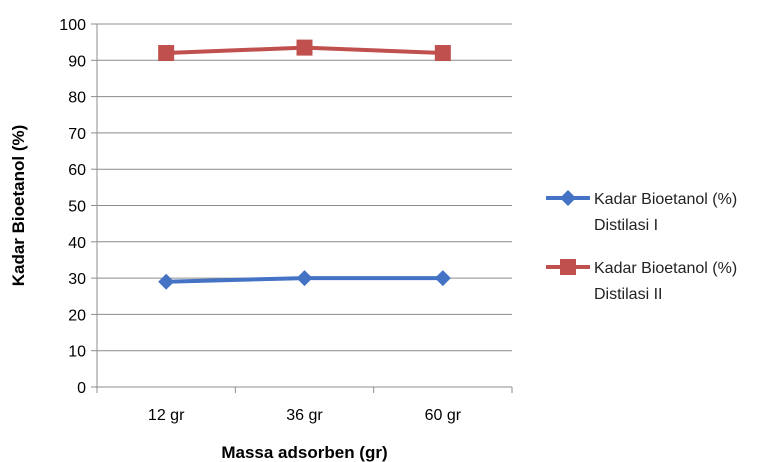  What do you see at coordinates (568, 267) in the screenshot?
I see `legend-marker-square` at bounding box center [568, 267].